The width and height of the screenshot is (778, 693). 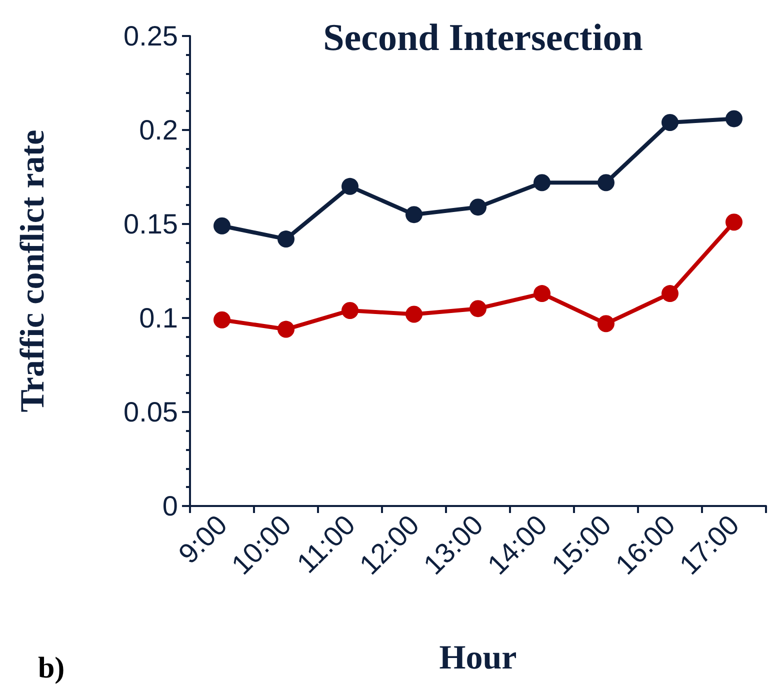 I want to click on y-tick-label: 0.2, so click(x=158, y=130).